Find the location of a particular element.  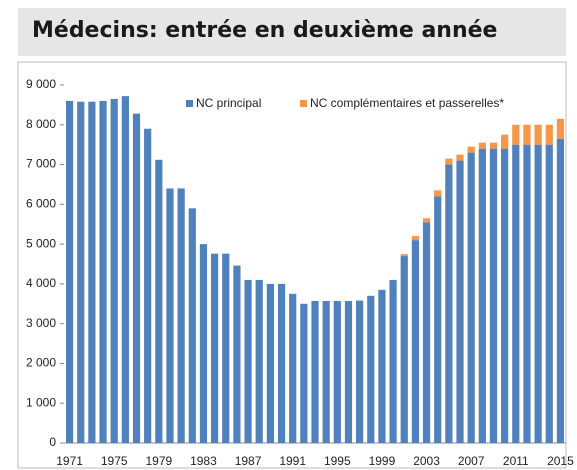

x-tick-label: 1991 is located at coordinates (292, 461).